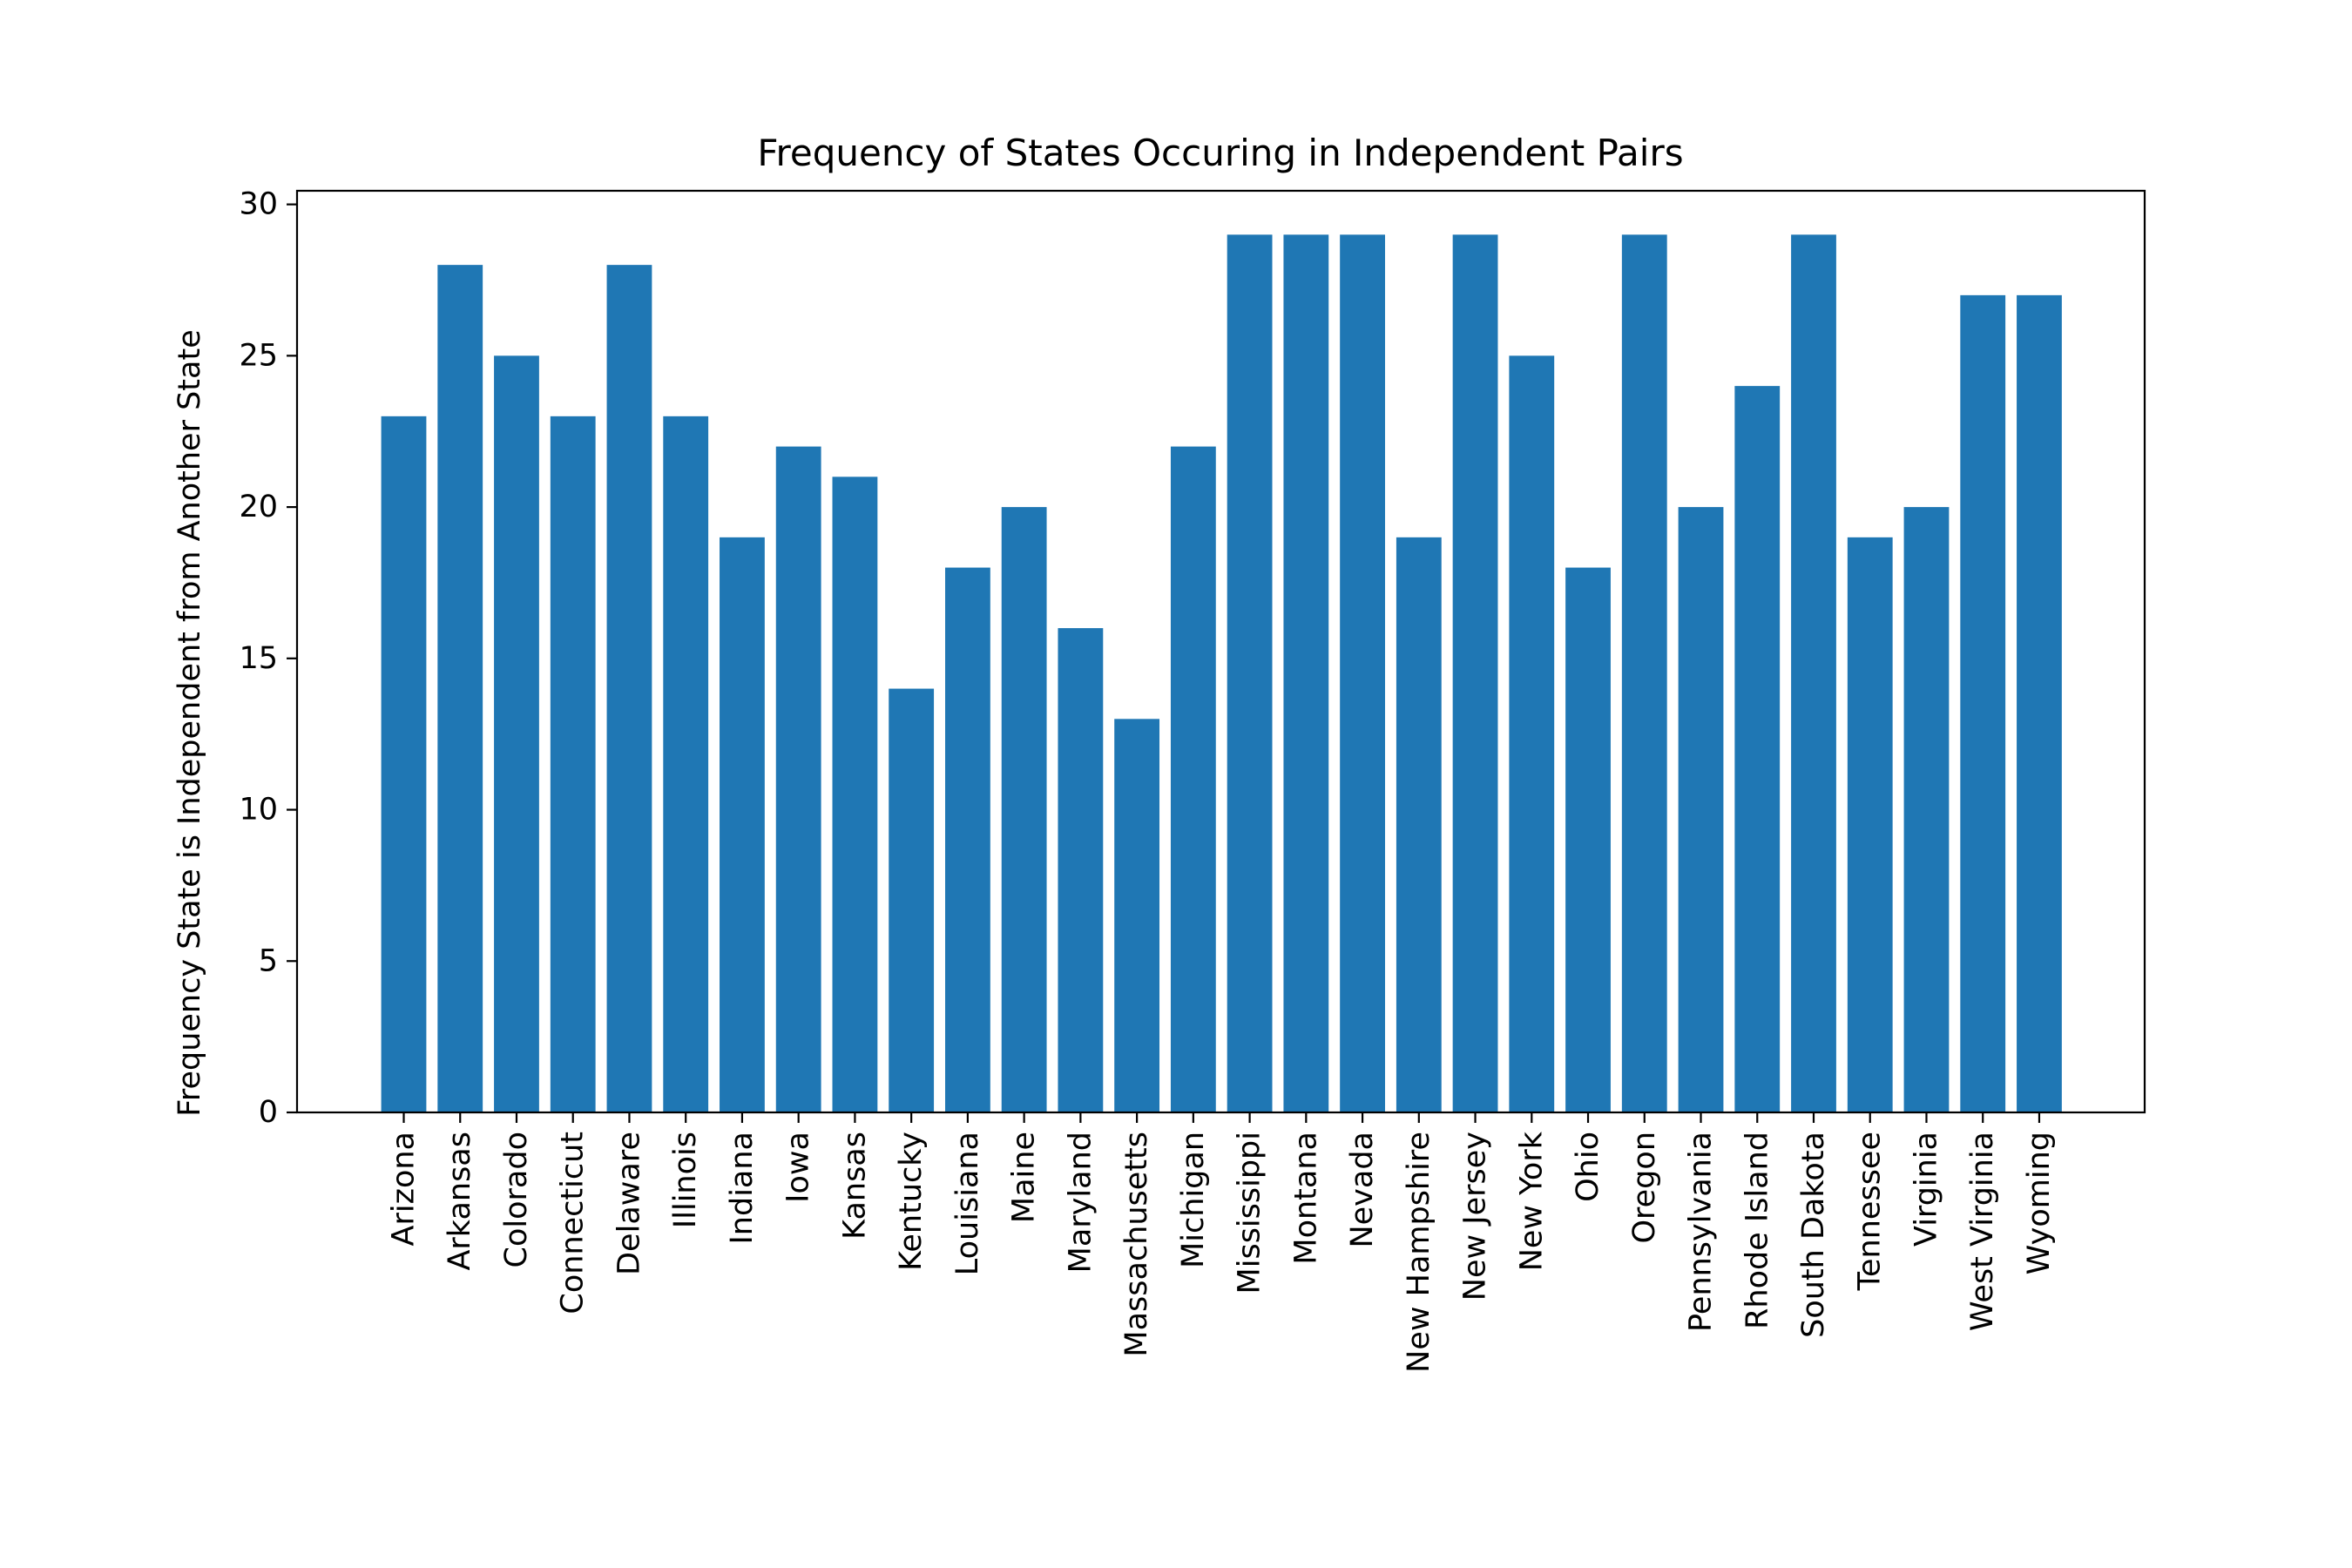  What do you see at coordinates (1193, 1200) in the screenshot?
I see `x-tick-label: Michigan` at bounding box center [1193, 1200].